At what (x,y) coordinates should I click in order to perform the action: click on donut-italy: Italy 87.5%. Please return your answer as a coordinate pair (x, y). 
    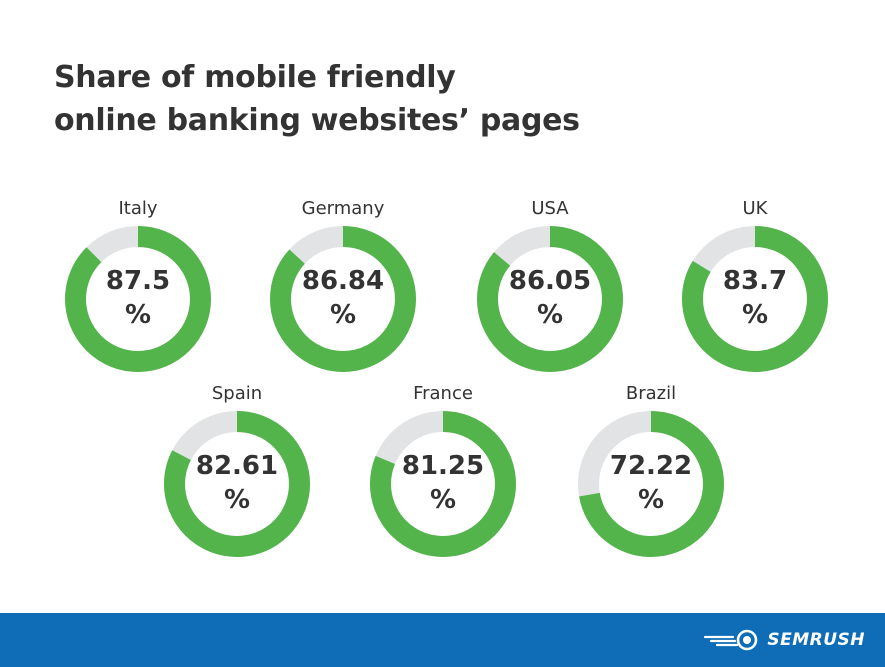
    Looking at the image, I should click on (138, 288).